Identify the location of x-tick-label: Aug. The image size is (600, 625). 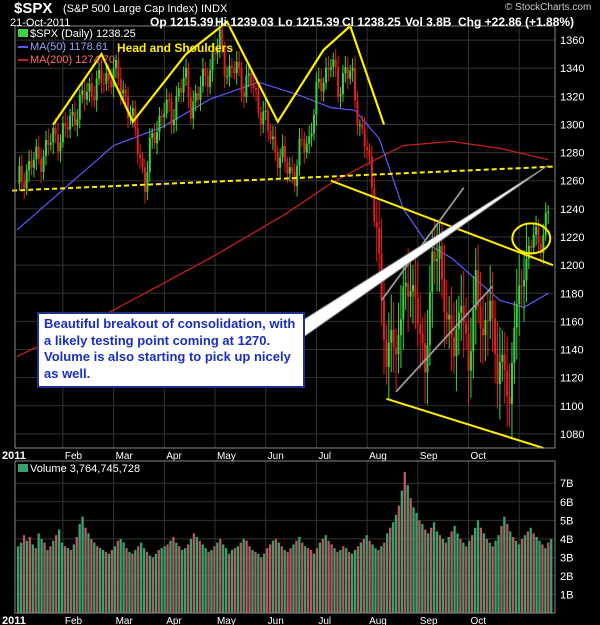
(378, 620).